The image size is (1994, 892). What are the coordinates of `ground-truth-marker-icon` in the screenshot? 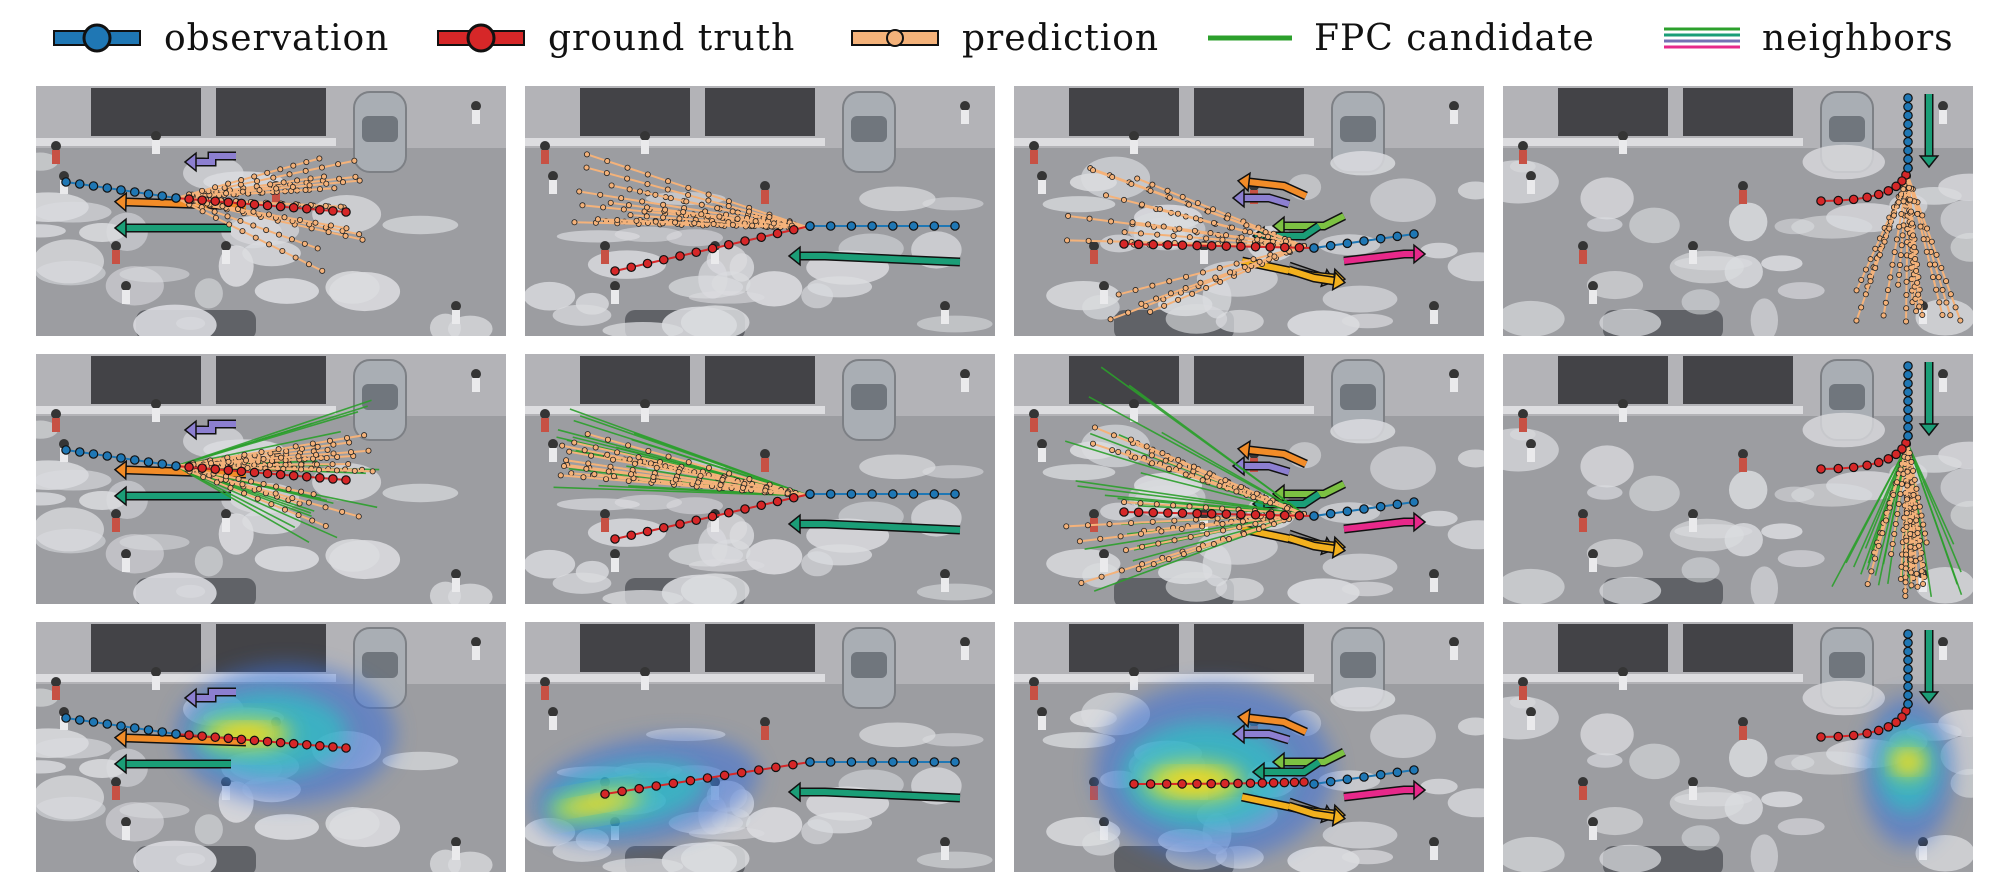 It's located at (481, 38).